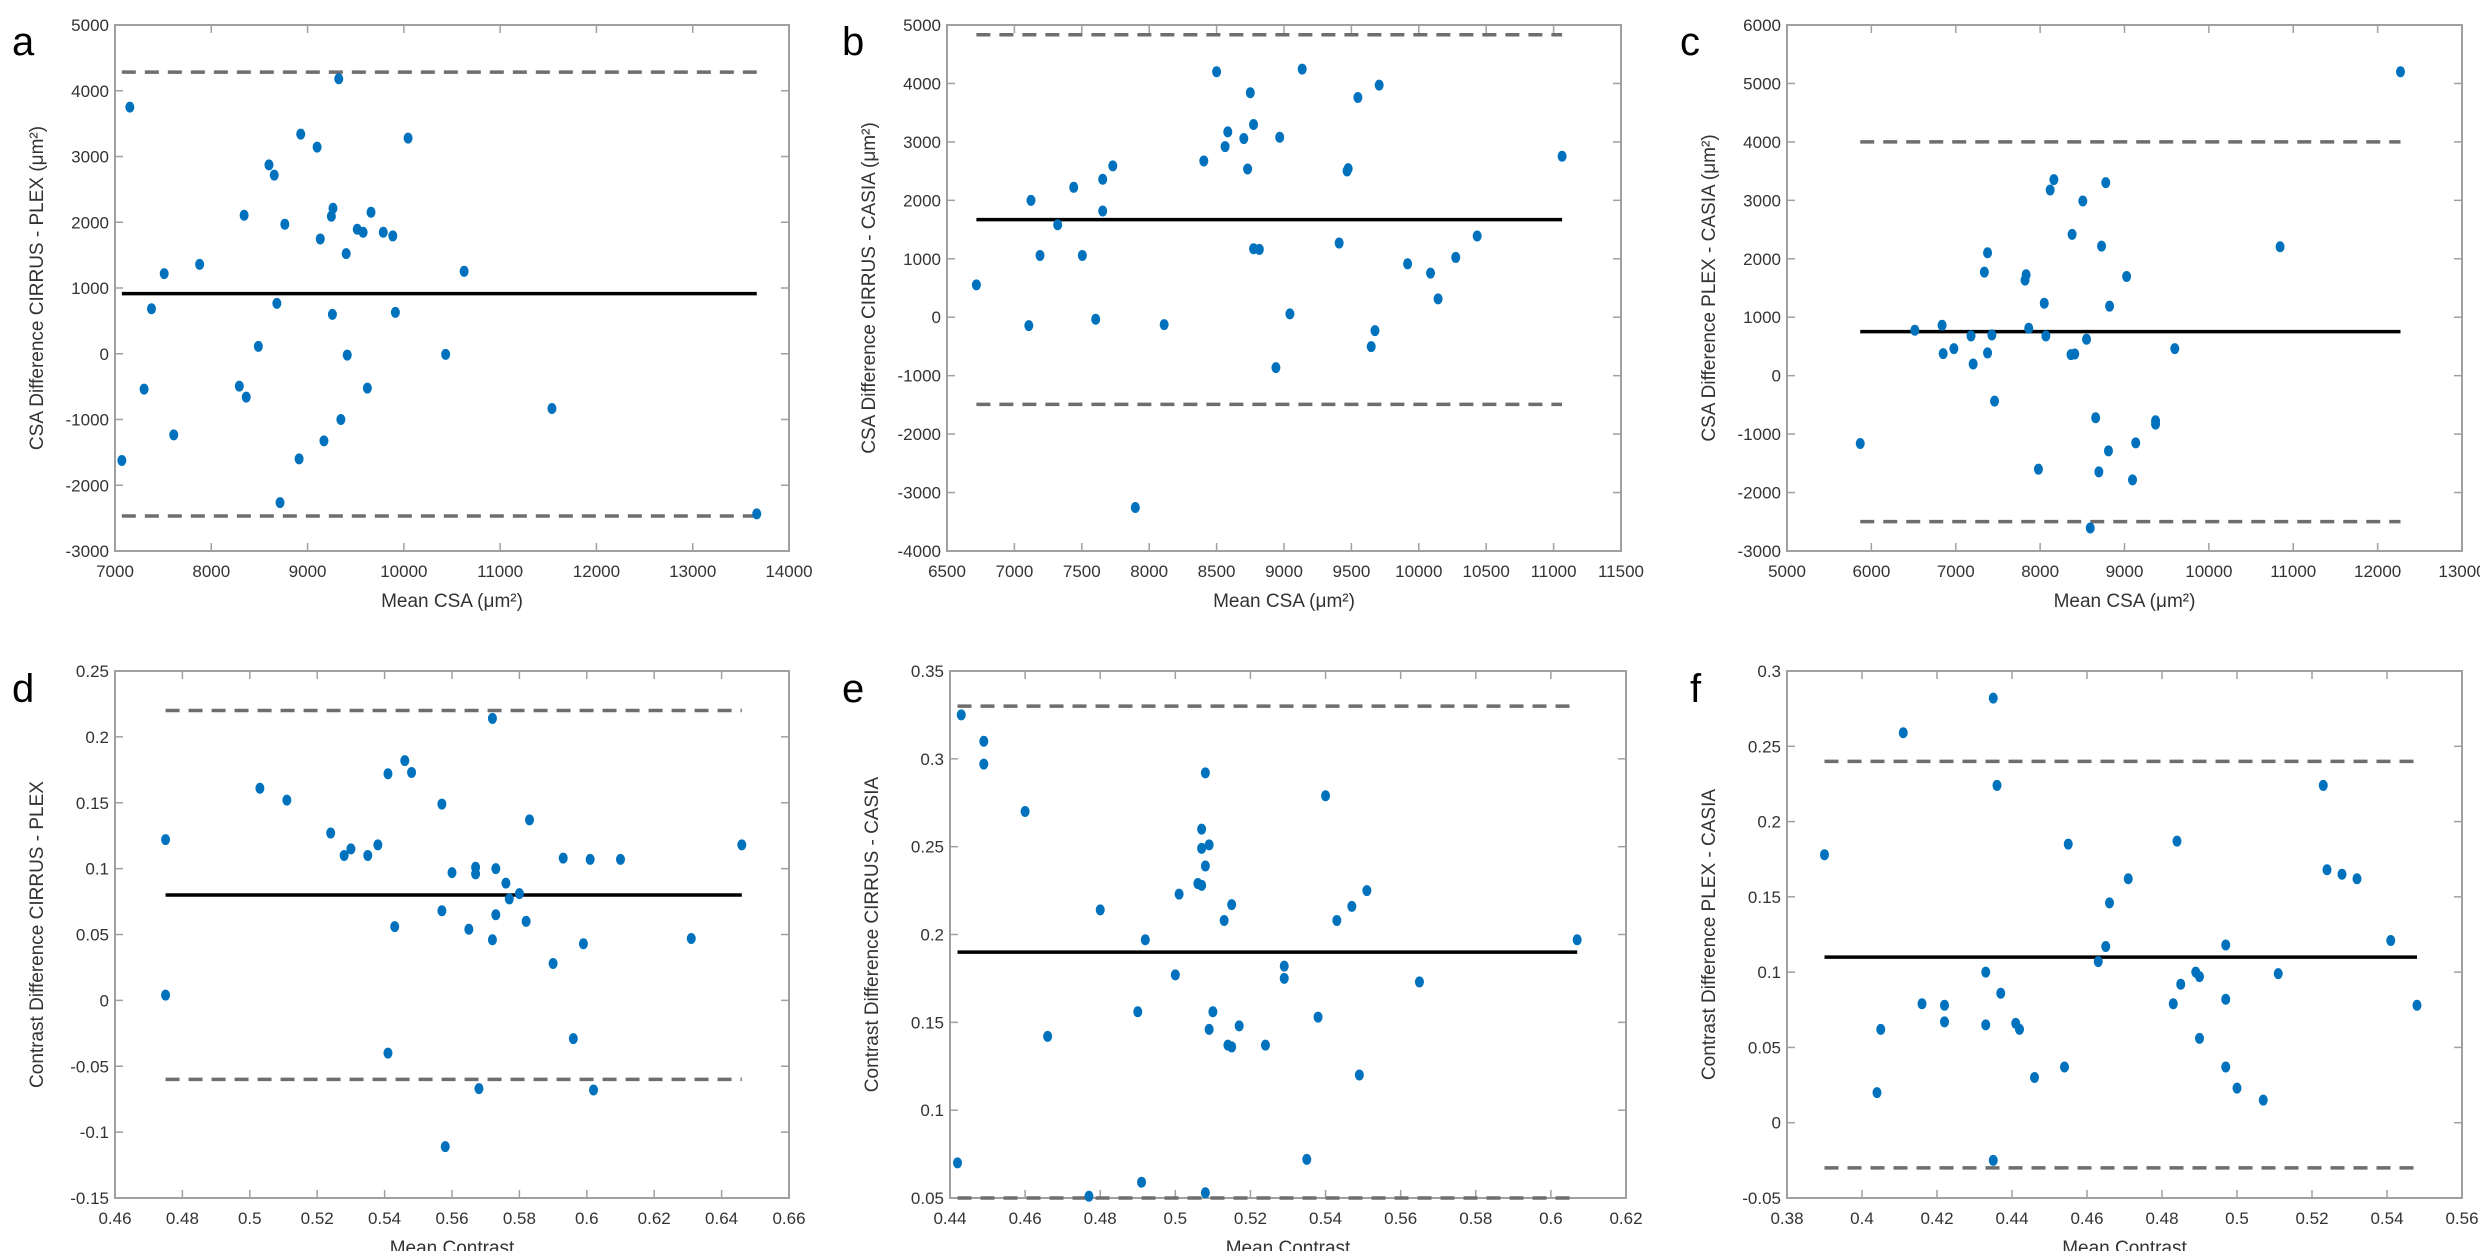 The image size is (2480, 1251). What do you see at coordinates (721, 1218) in the screenshot?
I see `x-tick-label: 0.64` at bounding box center [721, 1218].